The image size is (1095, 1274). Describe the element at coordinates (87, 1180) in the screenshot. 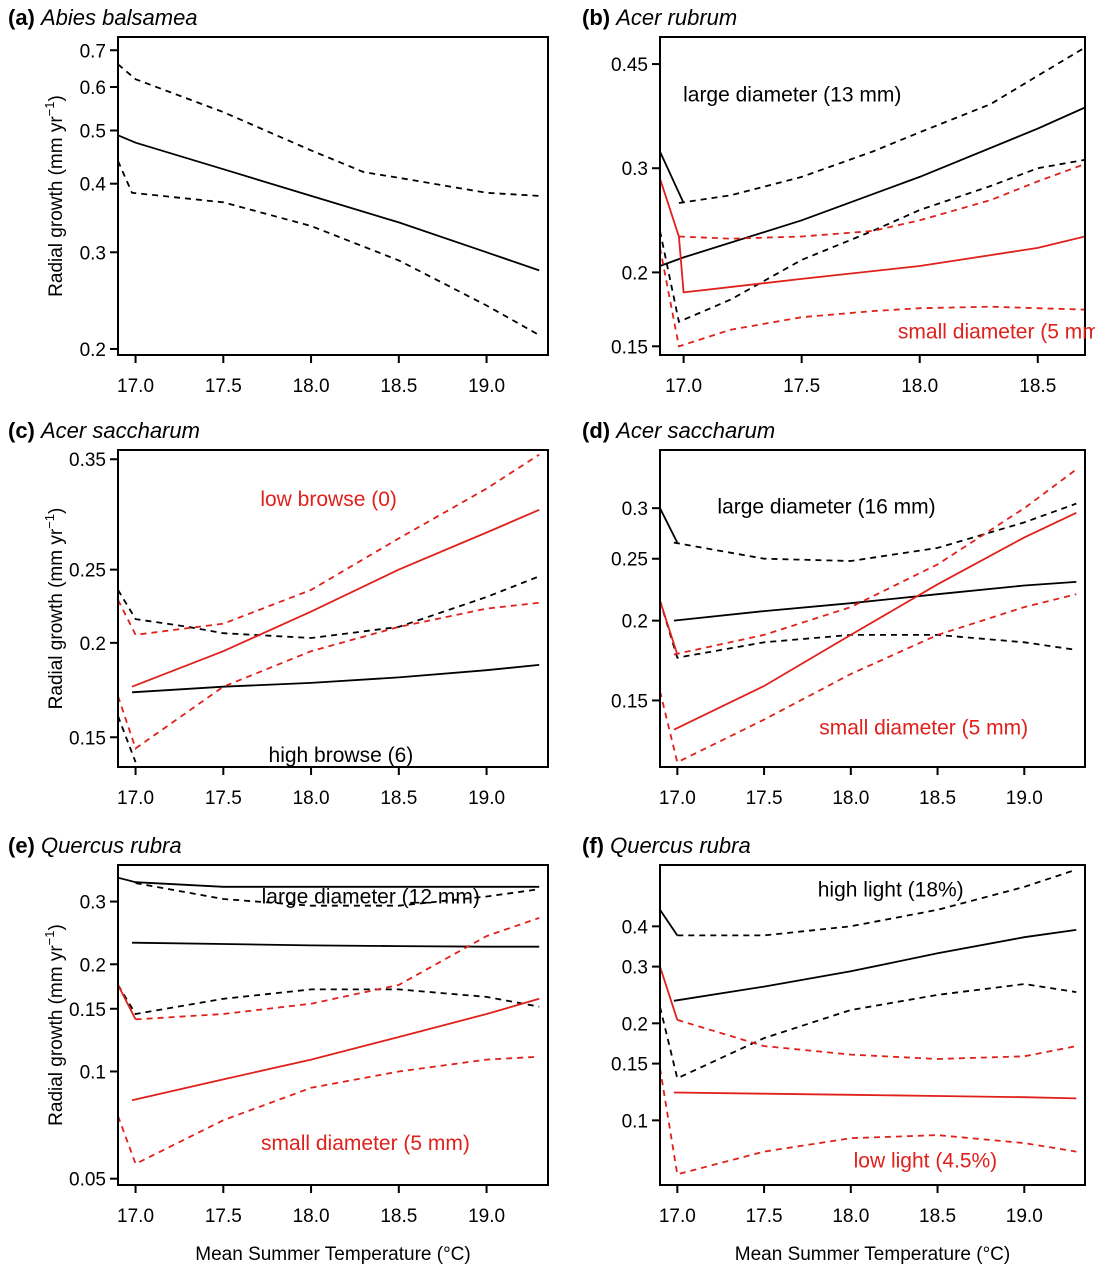

I see `y-tick-label: 0.05` at that location.